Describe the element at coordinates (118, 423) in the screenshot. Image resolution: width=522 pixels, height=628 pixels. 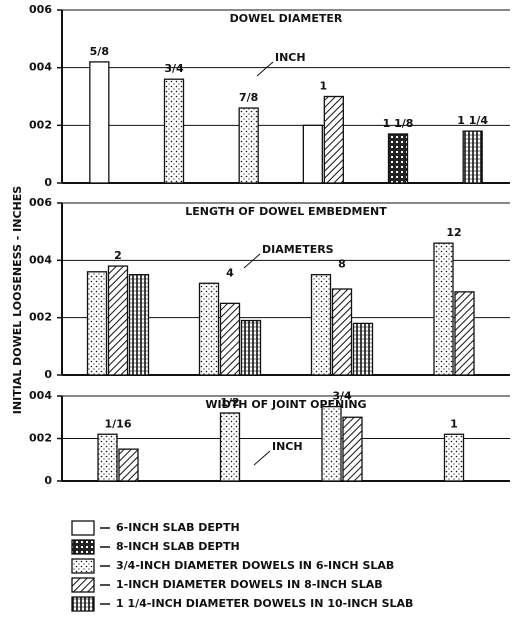
I see `category-label: 1/16` at that location.